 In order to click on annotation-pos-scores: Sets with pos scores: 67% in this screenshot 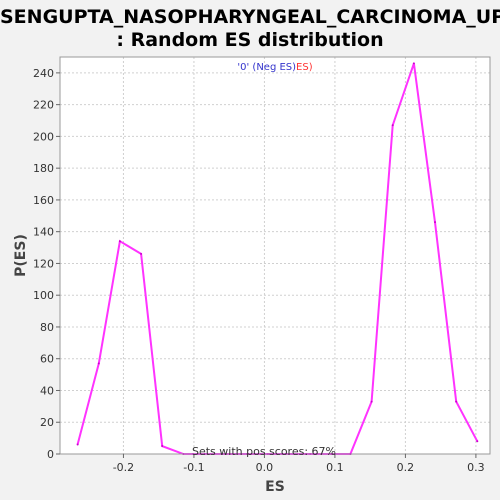, I will do `click(264, 451)`.